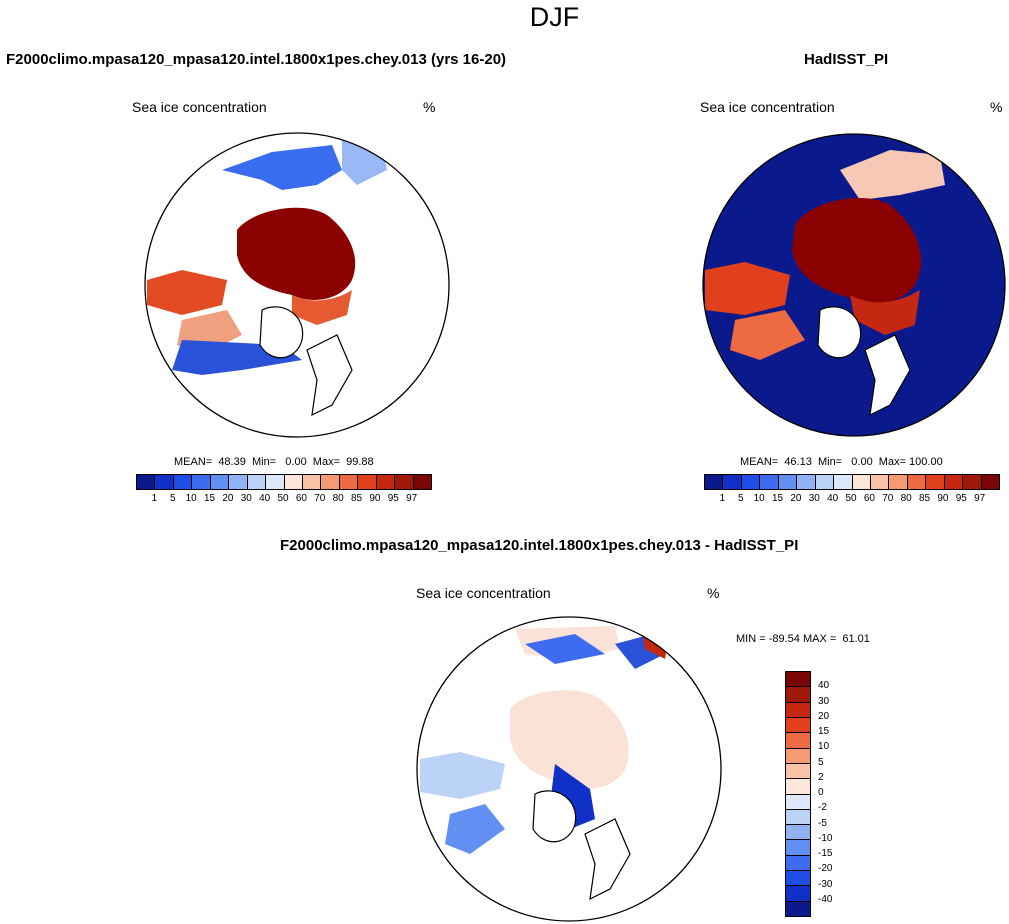 The width and height of the screenshot is (1009, 924). I want to click on model-colorbar, so click(284, 482).